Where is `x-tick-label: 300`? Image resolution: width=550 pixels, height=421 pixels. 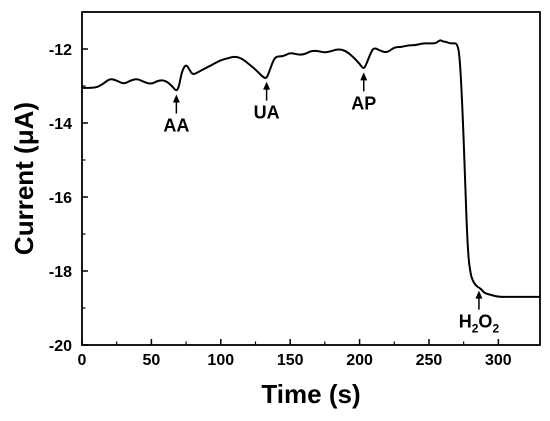 x-tick-label: 300 is located at coordinates (498, 360).